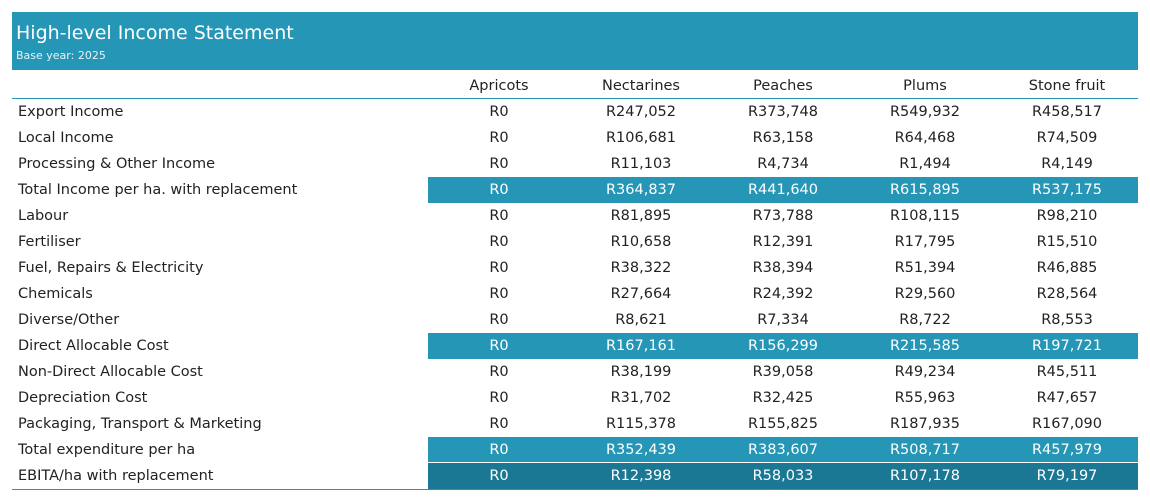  Describe the element at coordinates (1067, 450) in the screenshot. I see `table-cell: R457,979` at that location.